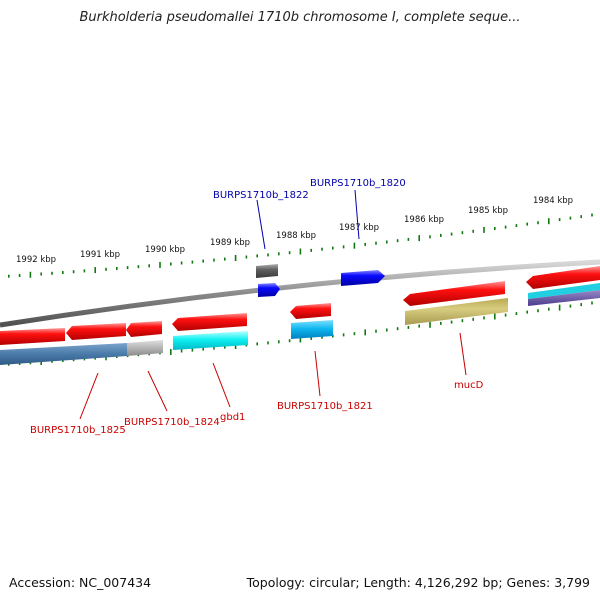 The height and width of the screenshot is (600, 600). I want to click on kbp-label: 1984 kbp, so click(553, 201).